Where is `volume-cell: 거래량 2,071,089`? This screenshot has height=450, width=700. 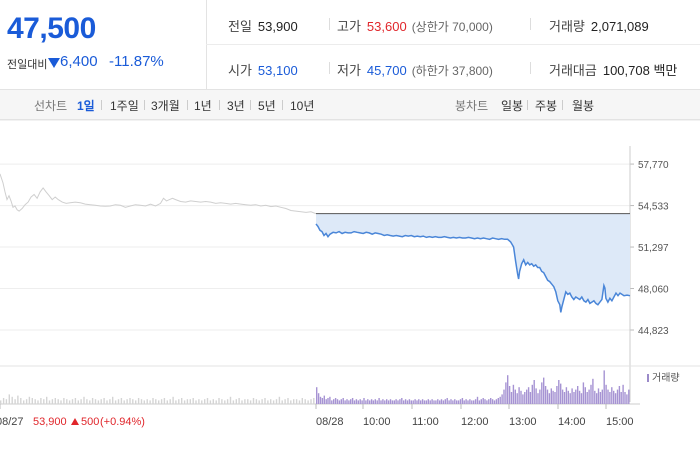
volume-cell: 거래량 2,071,089 is located at coordinates (599, 25).